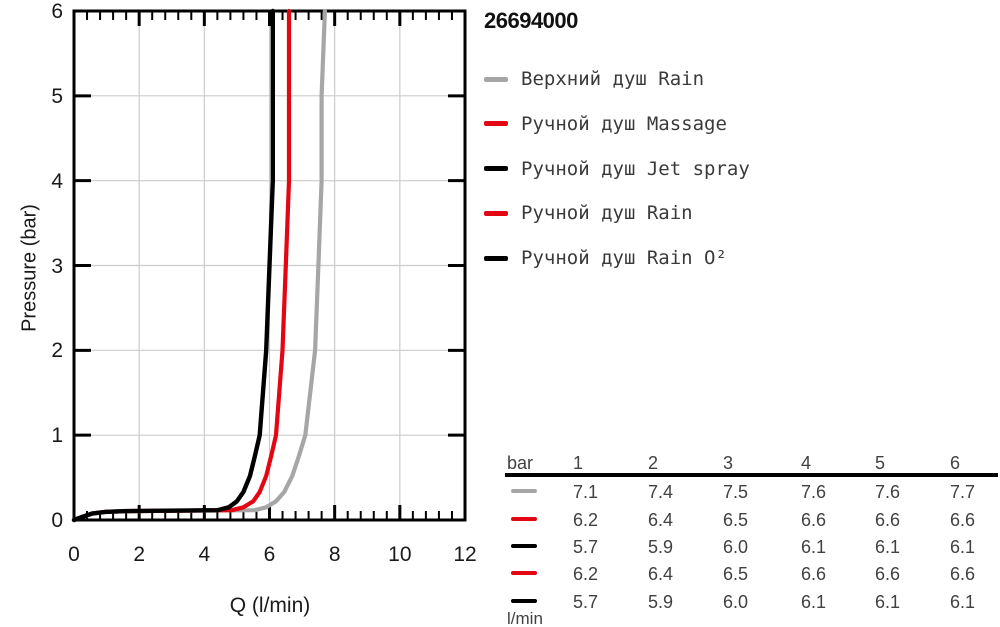  What do you see at coordinates (613, 79) in the screenshot?
I see `legend-item-label: Верхний душ Rain` at bounding box center [613, 79].